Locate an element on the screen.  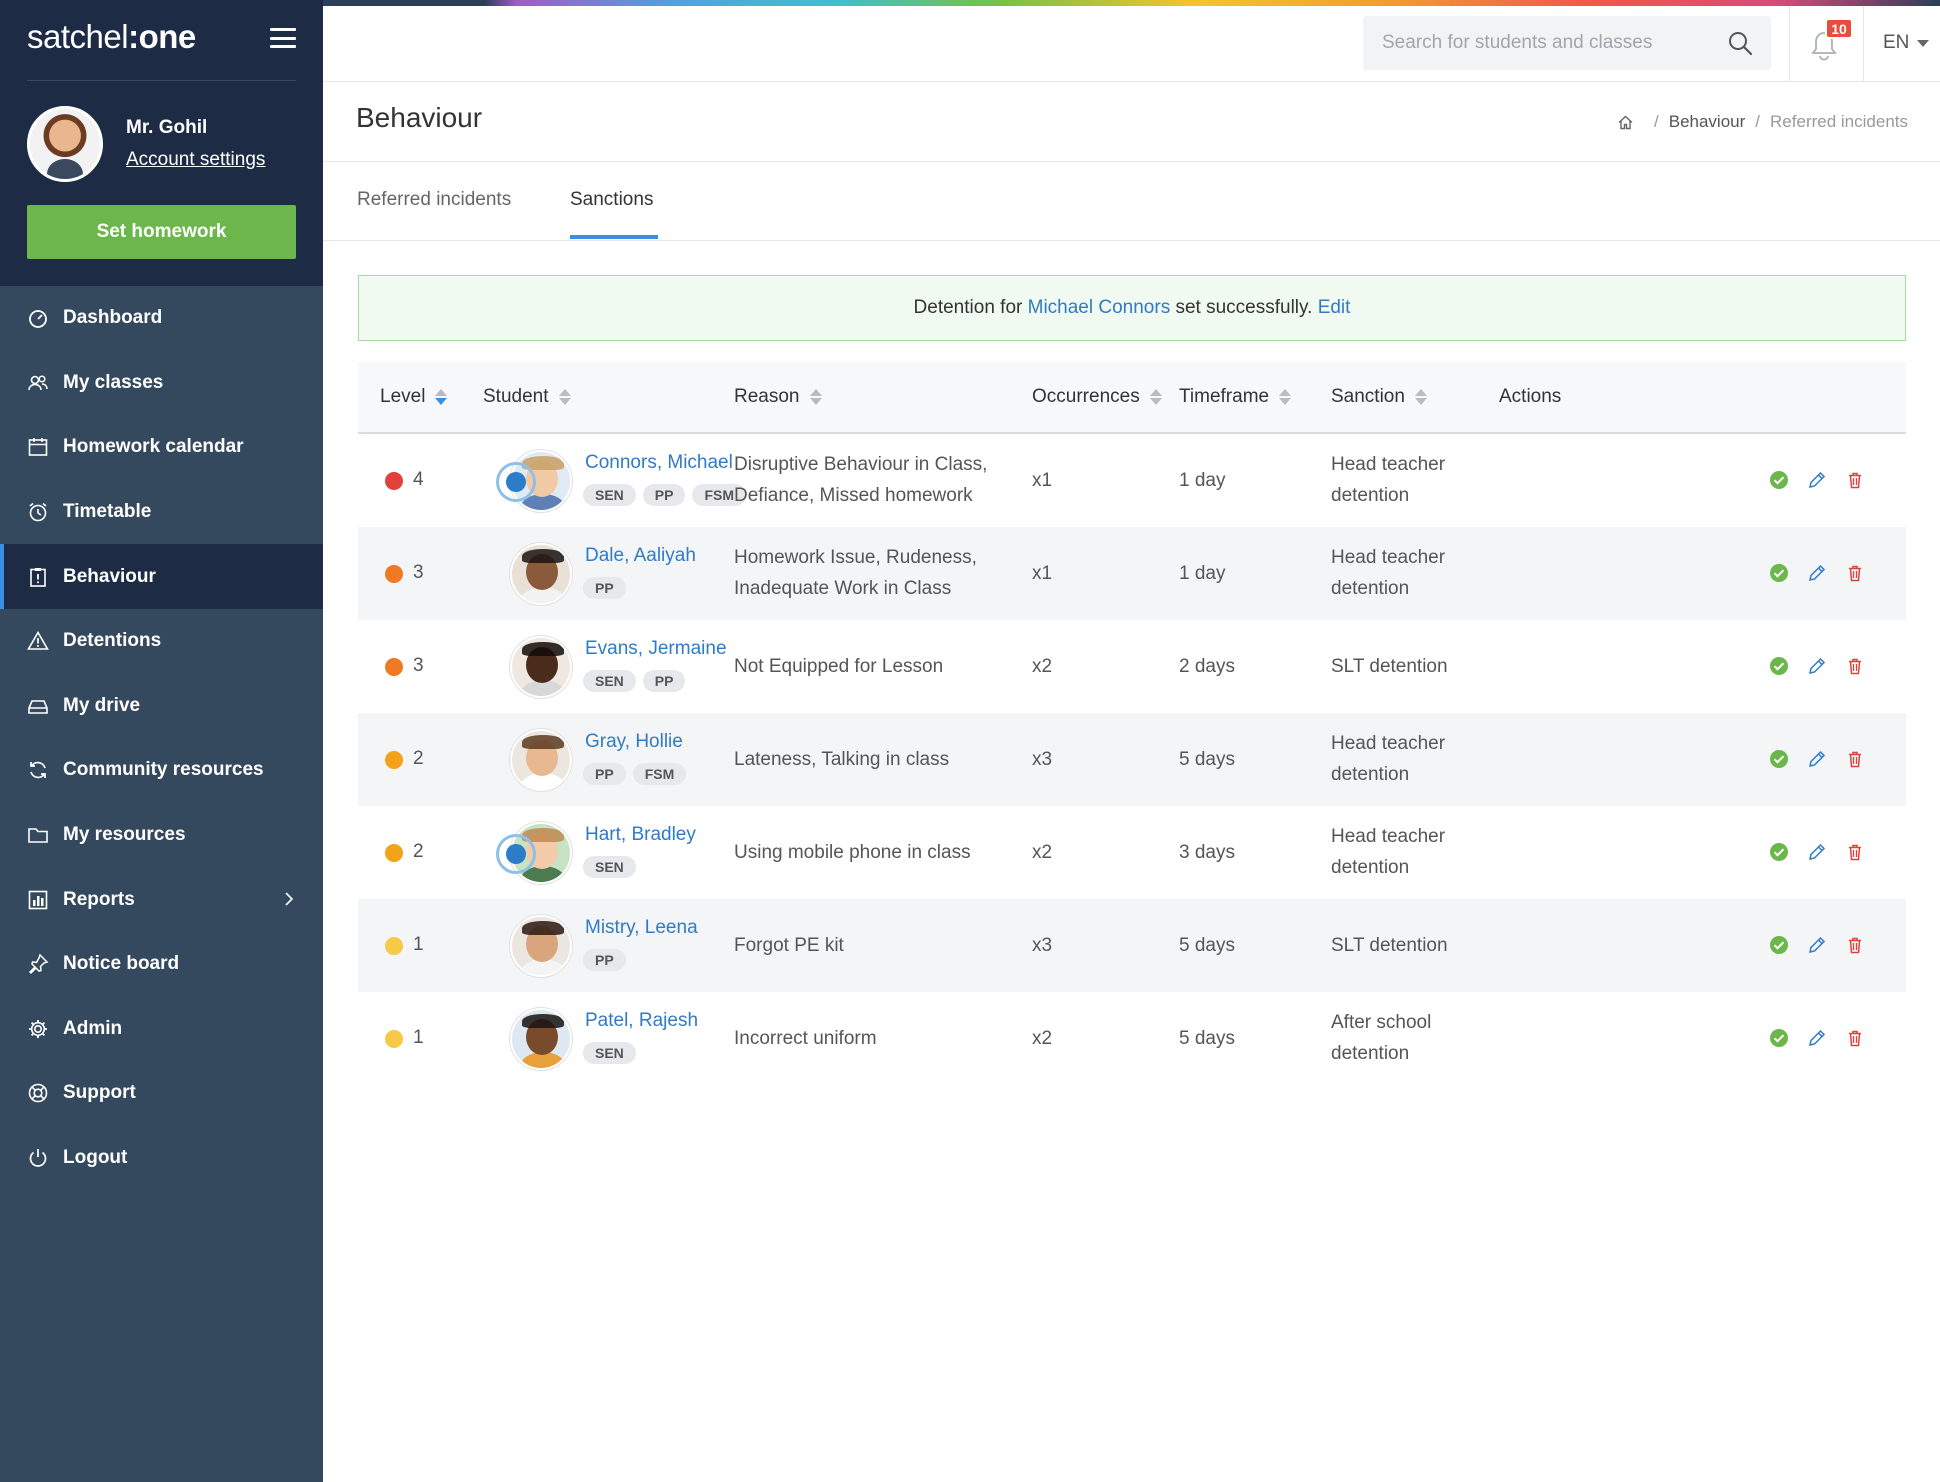
caret-down-icon is located at coordinates (1923, 43).